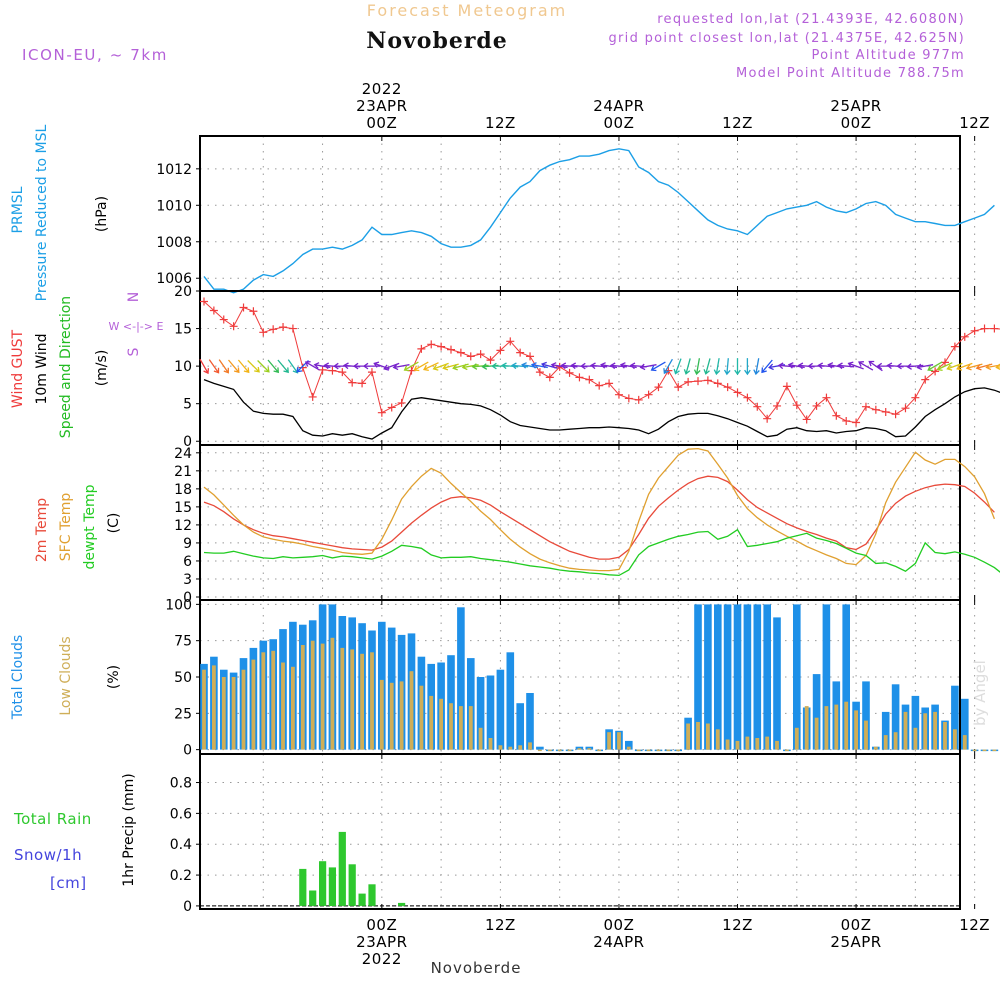 The height and width of the screenshot is (1005, 1000). What do you see at coordinates (618, 942) in the screenshot?
I see `bottom-time-label: 24APR` at bounding box center [618, 942].